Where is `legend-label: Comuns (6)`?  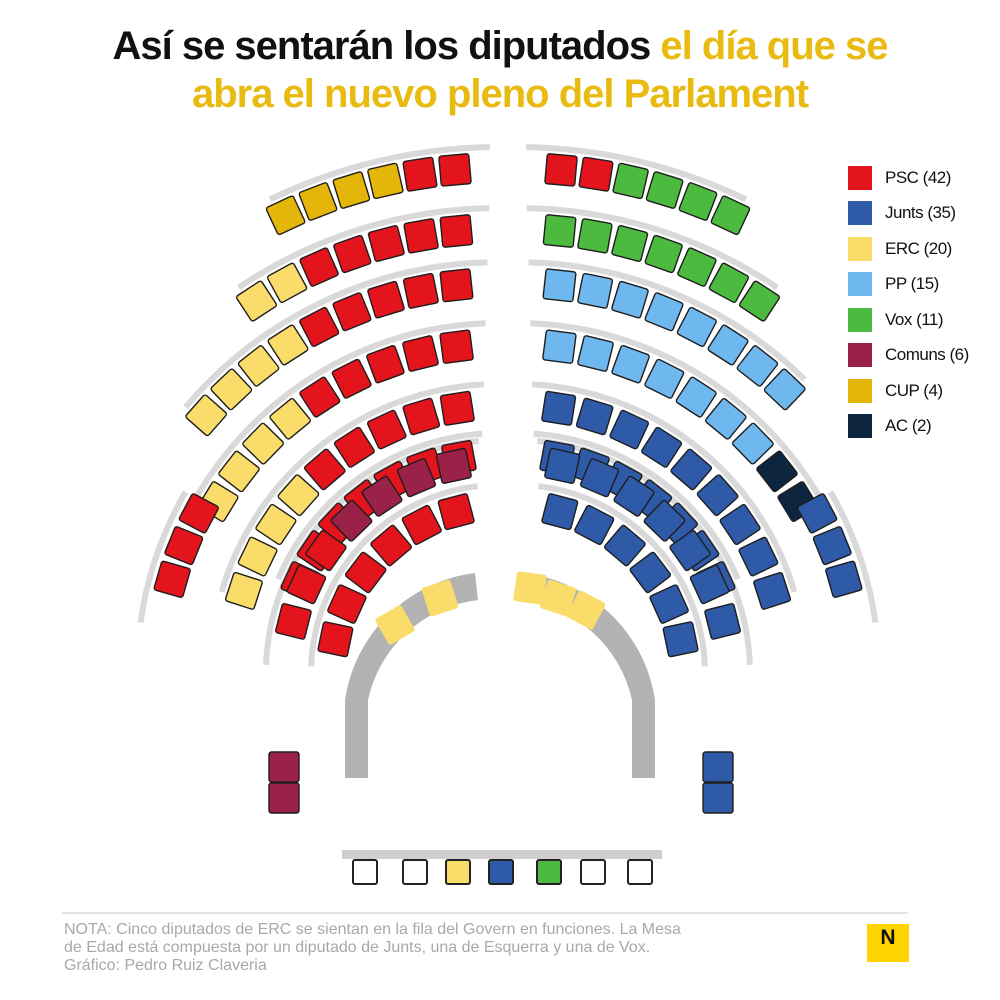 legend-label: Comuns (6) is located at coordinates (927, 355).